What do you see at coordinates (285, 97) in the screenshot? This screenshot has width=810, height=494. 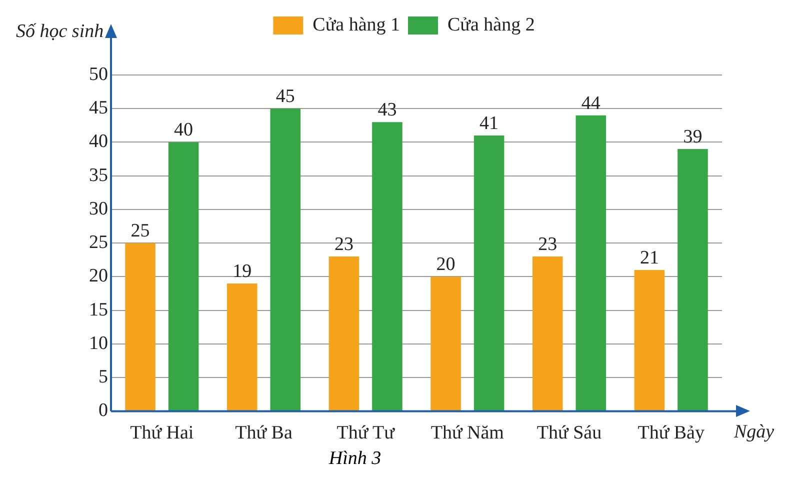 I see `data-label: 45` at bounding box center [285, 97].